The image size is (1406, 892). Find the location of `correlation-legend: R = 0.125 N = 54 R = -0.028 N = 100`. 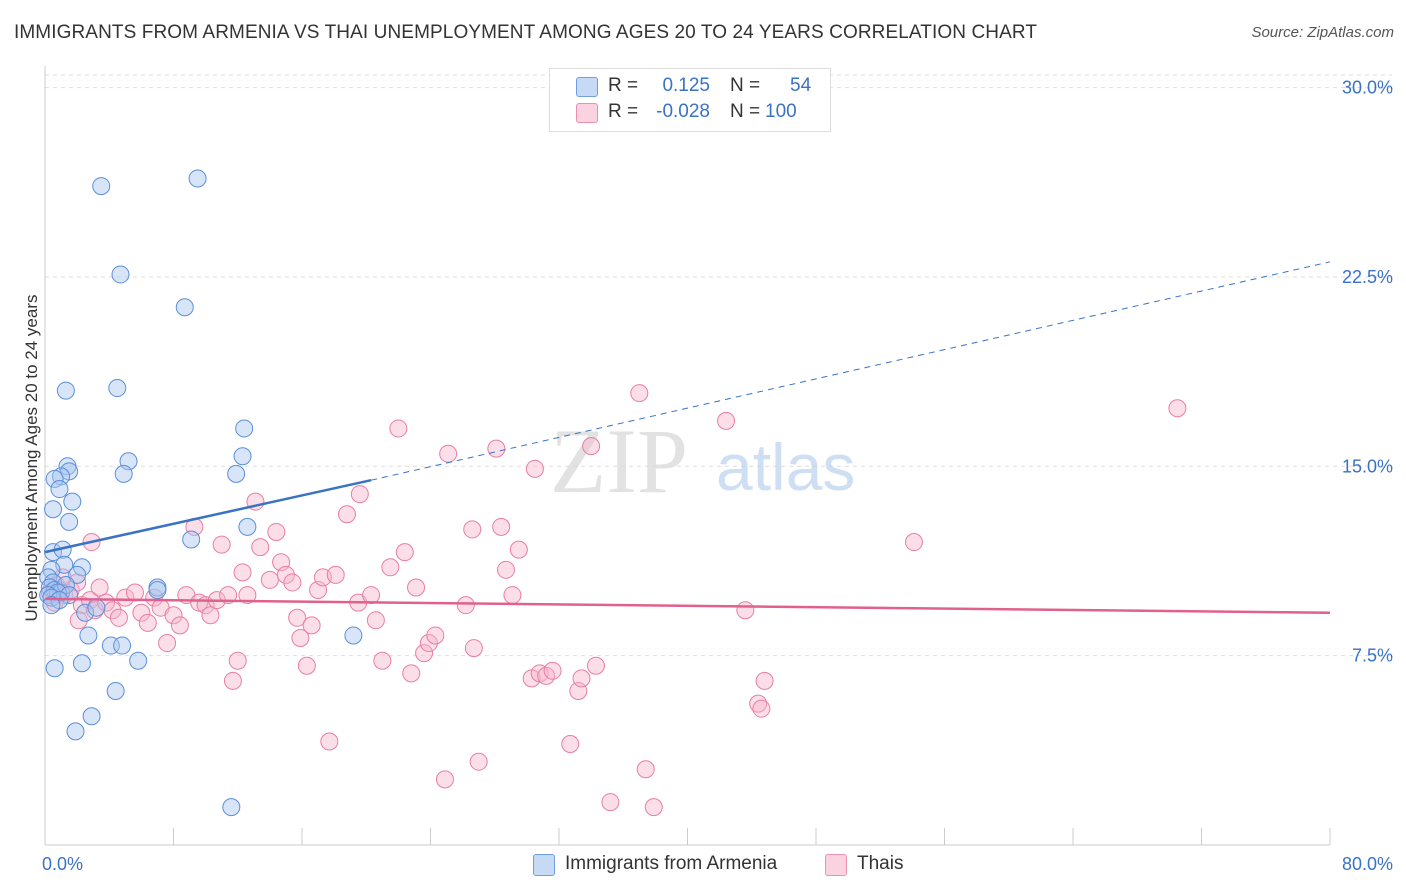

correlation-legend: R = 0.125 N = 54 R = -0.028 N = 100 is located at coordinates (690, 100).